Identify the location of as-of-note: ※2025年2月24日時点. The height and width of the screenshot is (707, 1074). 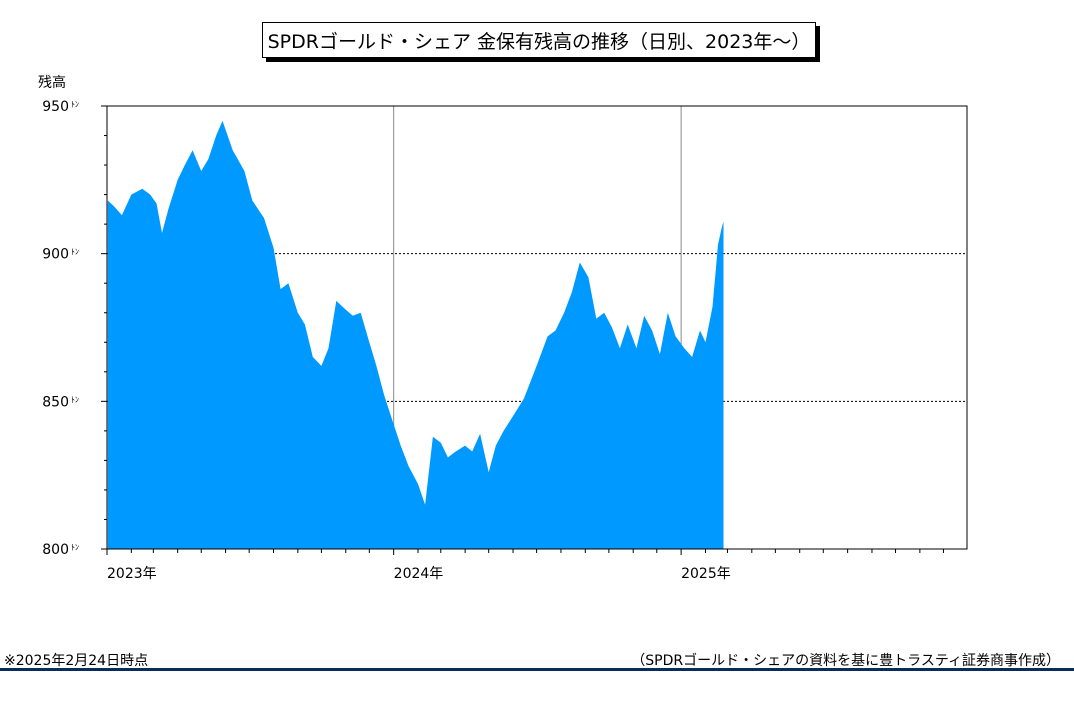
(76, 661).